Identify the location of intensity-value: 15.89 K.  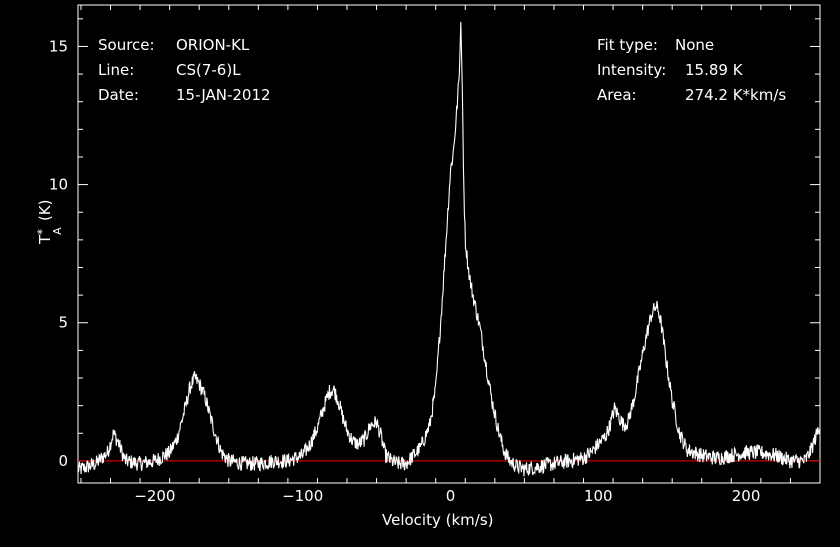
(714, 70).